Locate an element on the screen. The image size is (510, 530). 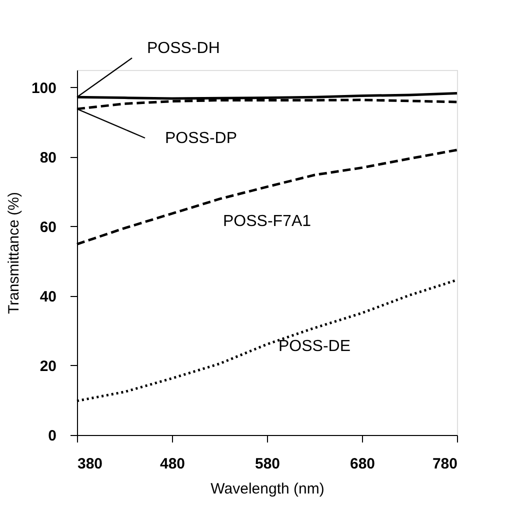
text: POSS-DH is located at coordinates (183, 48).